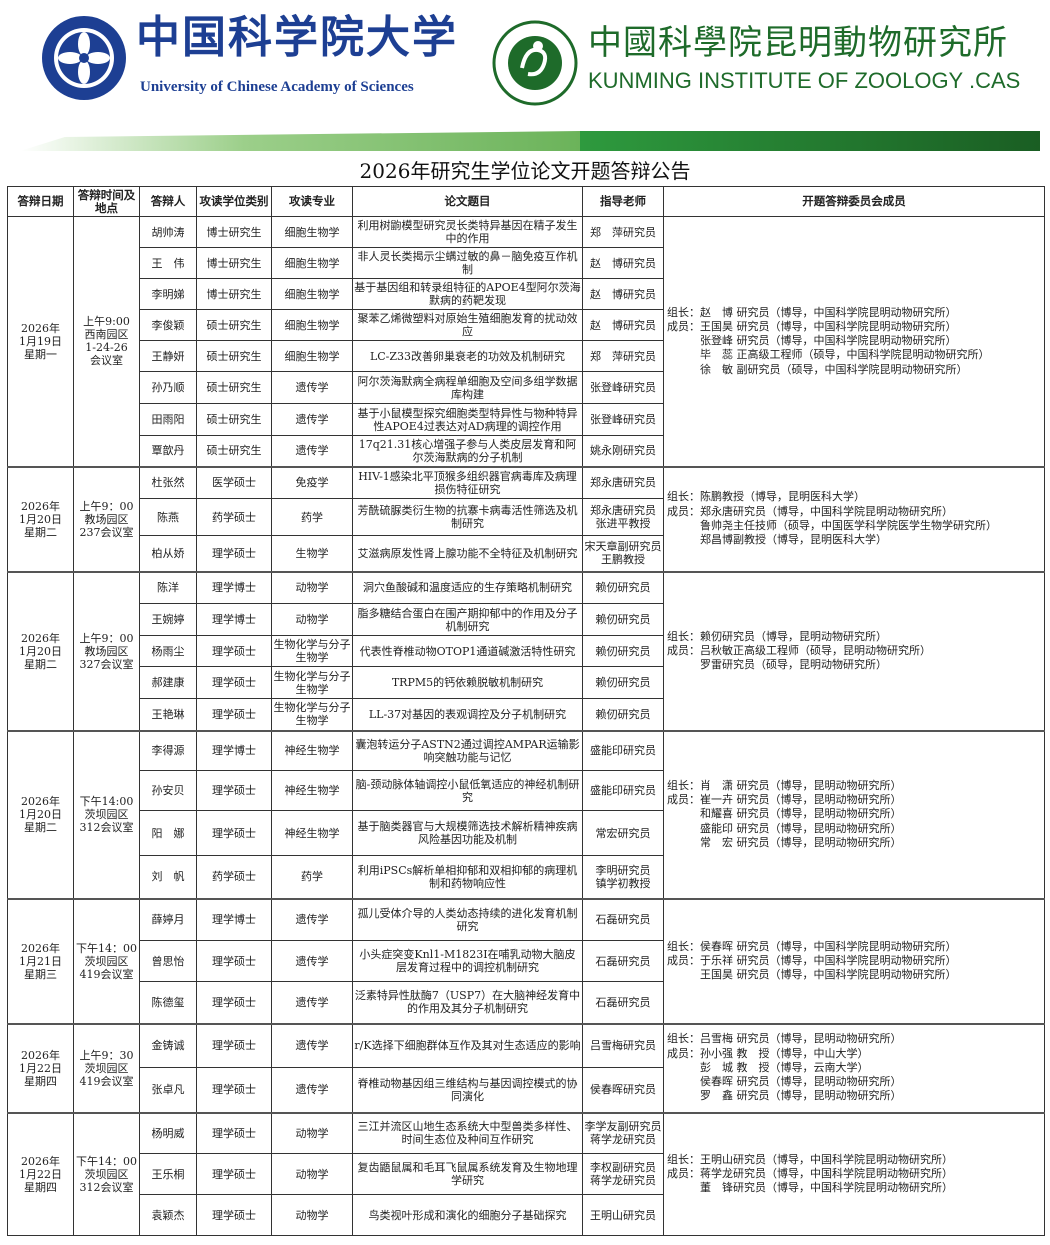 This screenshot has height=1245, width=1050. What do you see at coordinates (467, 1132) in the screenshot?
I see `thesis-topic: 三江并流区山地生态系统大中型兽类多样性、时间生态位及种间互作研究` at bounding box center [467, 1132].